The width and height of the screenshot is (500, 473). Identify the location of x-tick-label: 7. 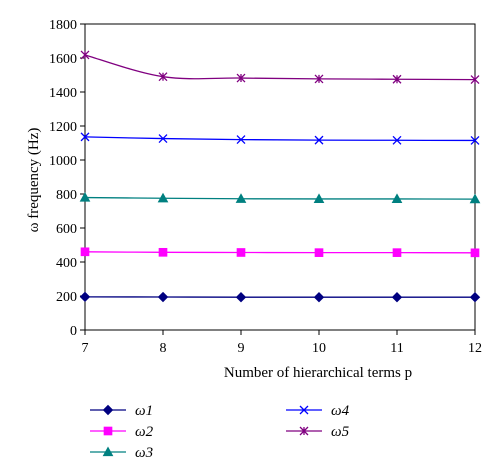
(85, 348).